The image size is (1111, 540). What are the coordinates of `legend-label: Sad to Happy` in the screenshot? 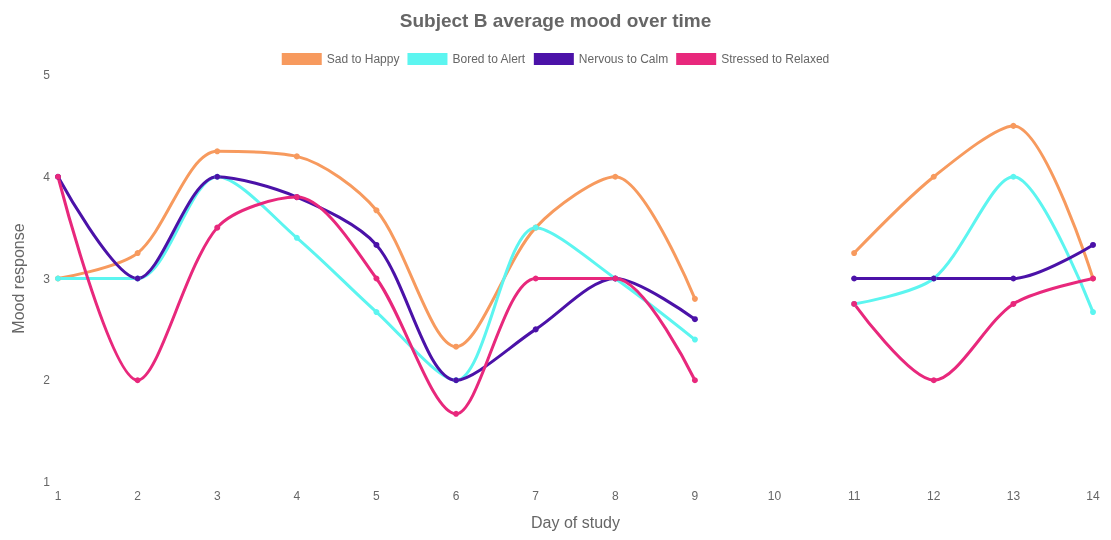 It's located at (363, 59).